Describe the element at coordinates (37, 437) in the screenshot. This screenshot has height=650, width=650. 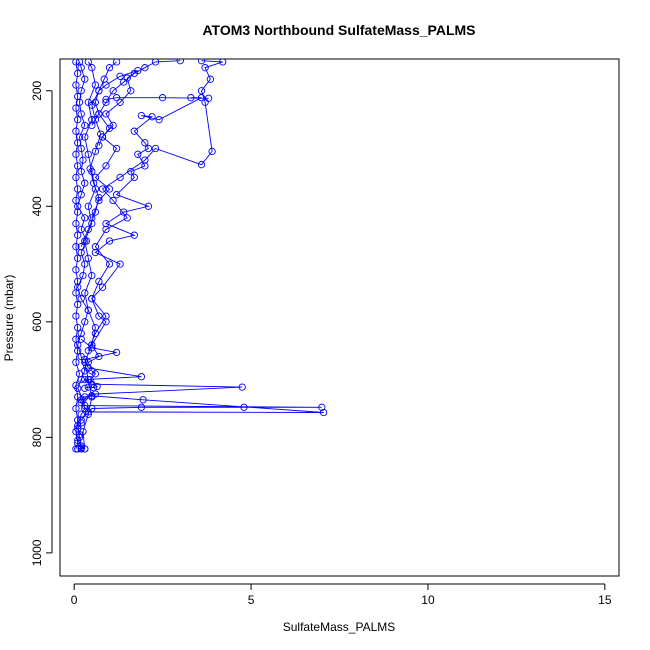
I see `y-tick-label: 800` at that location.